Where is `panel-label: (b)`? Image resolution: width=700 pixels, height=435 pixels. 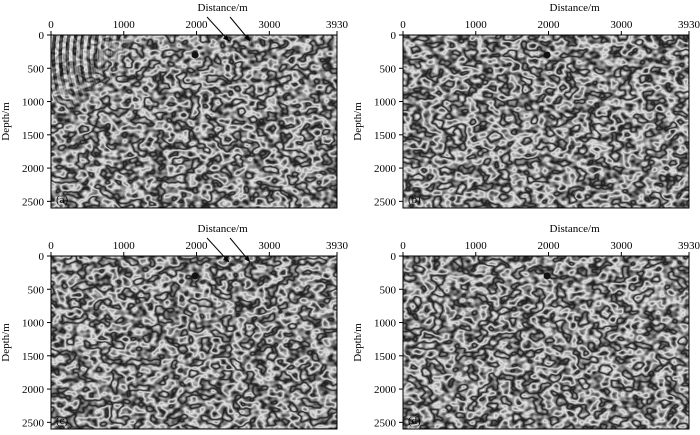 panel-label: (b) is located at coordinates (414, 200).